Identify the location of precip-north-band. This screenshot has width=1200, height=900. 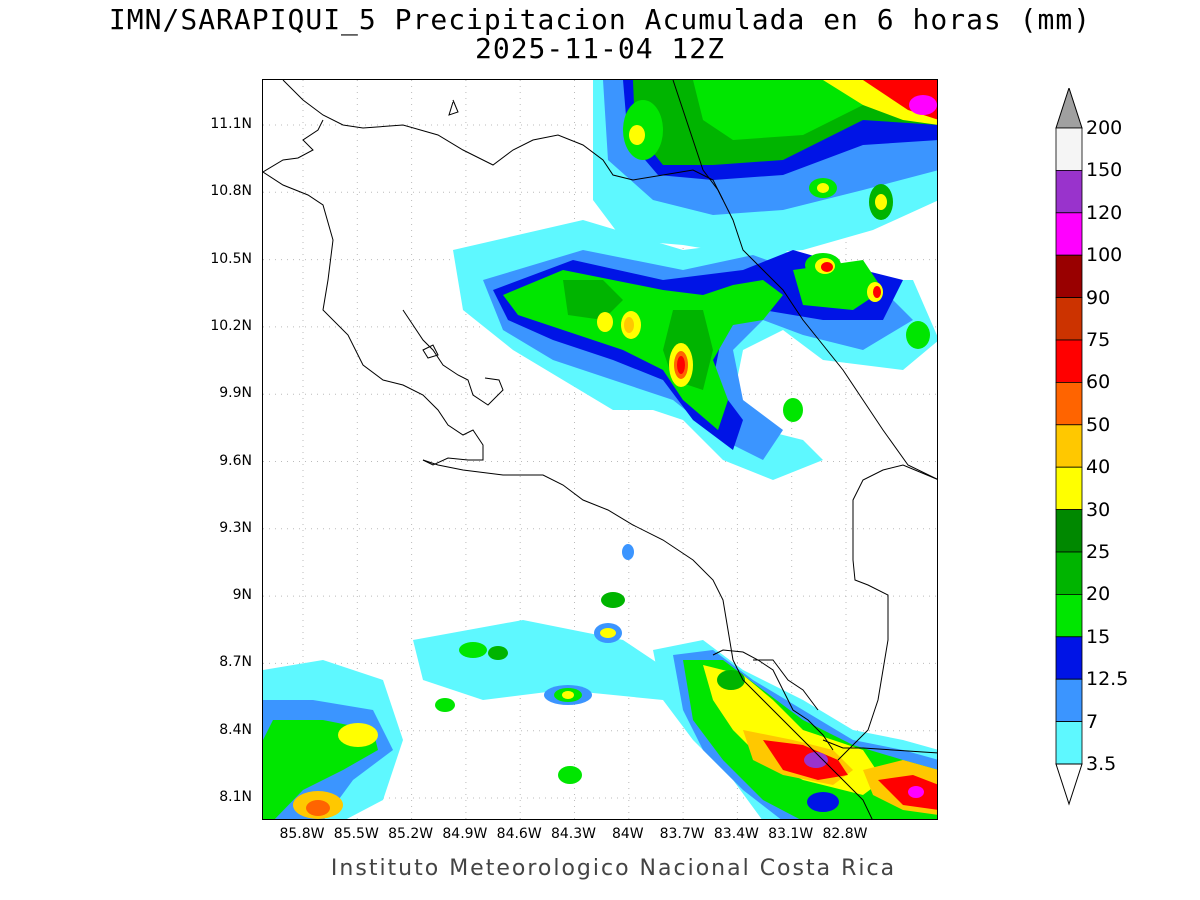
(765, 167).